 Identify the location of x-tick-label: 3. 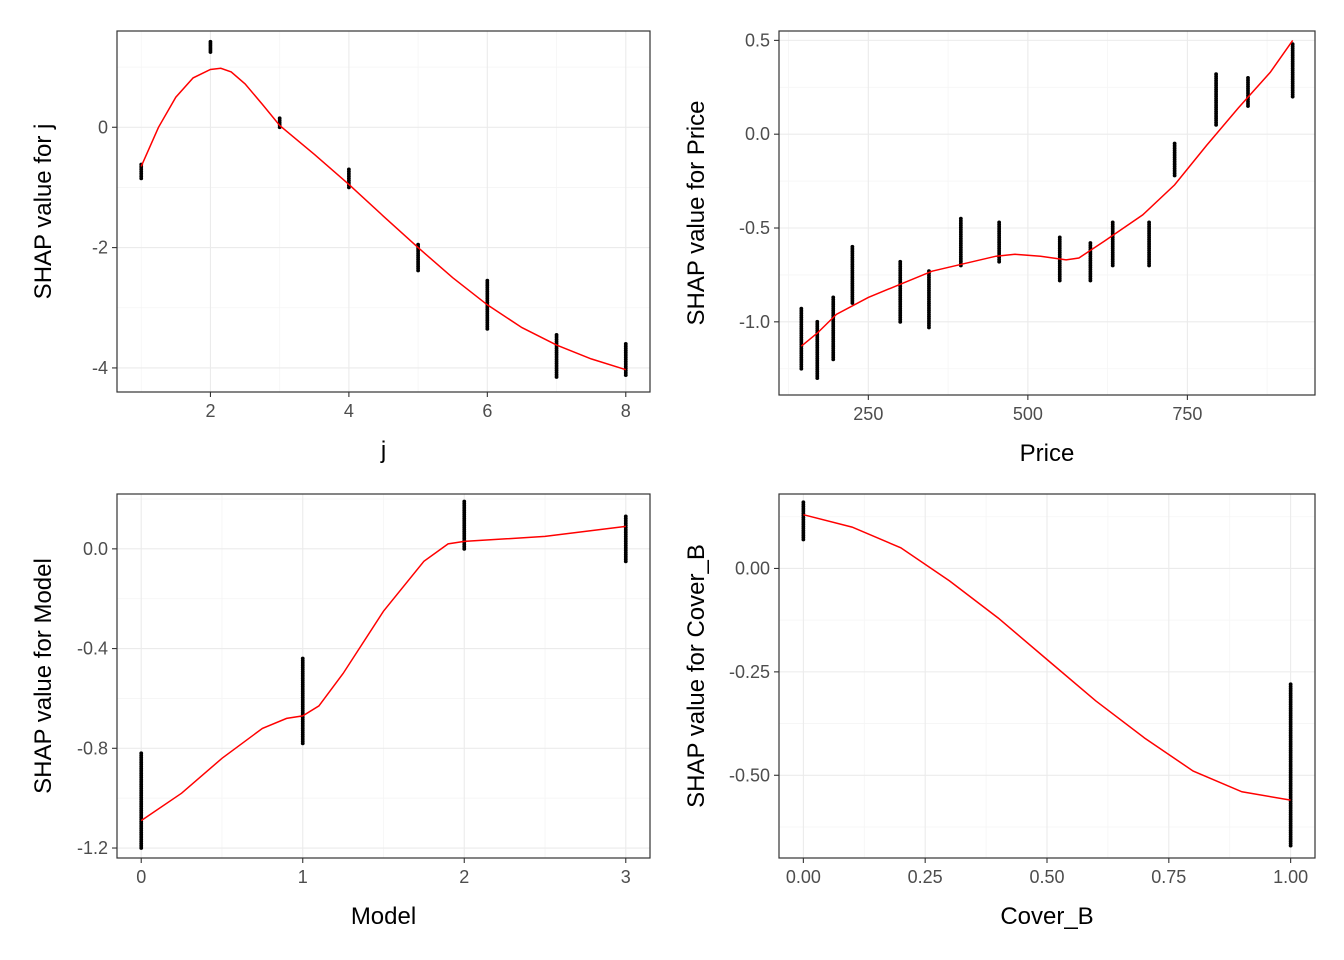
(626, 877).